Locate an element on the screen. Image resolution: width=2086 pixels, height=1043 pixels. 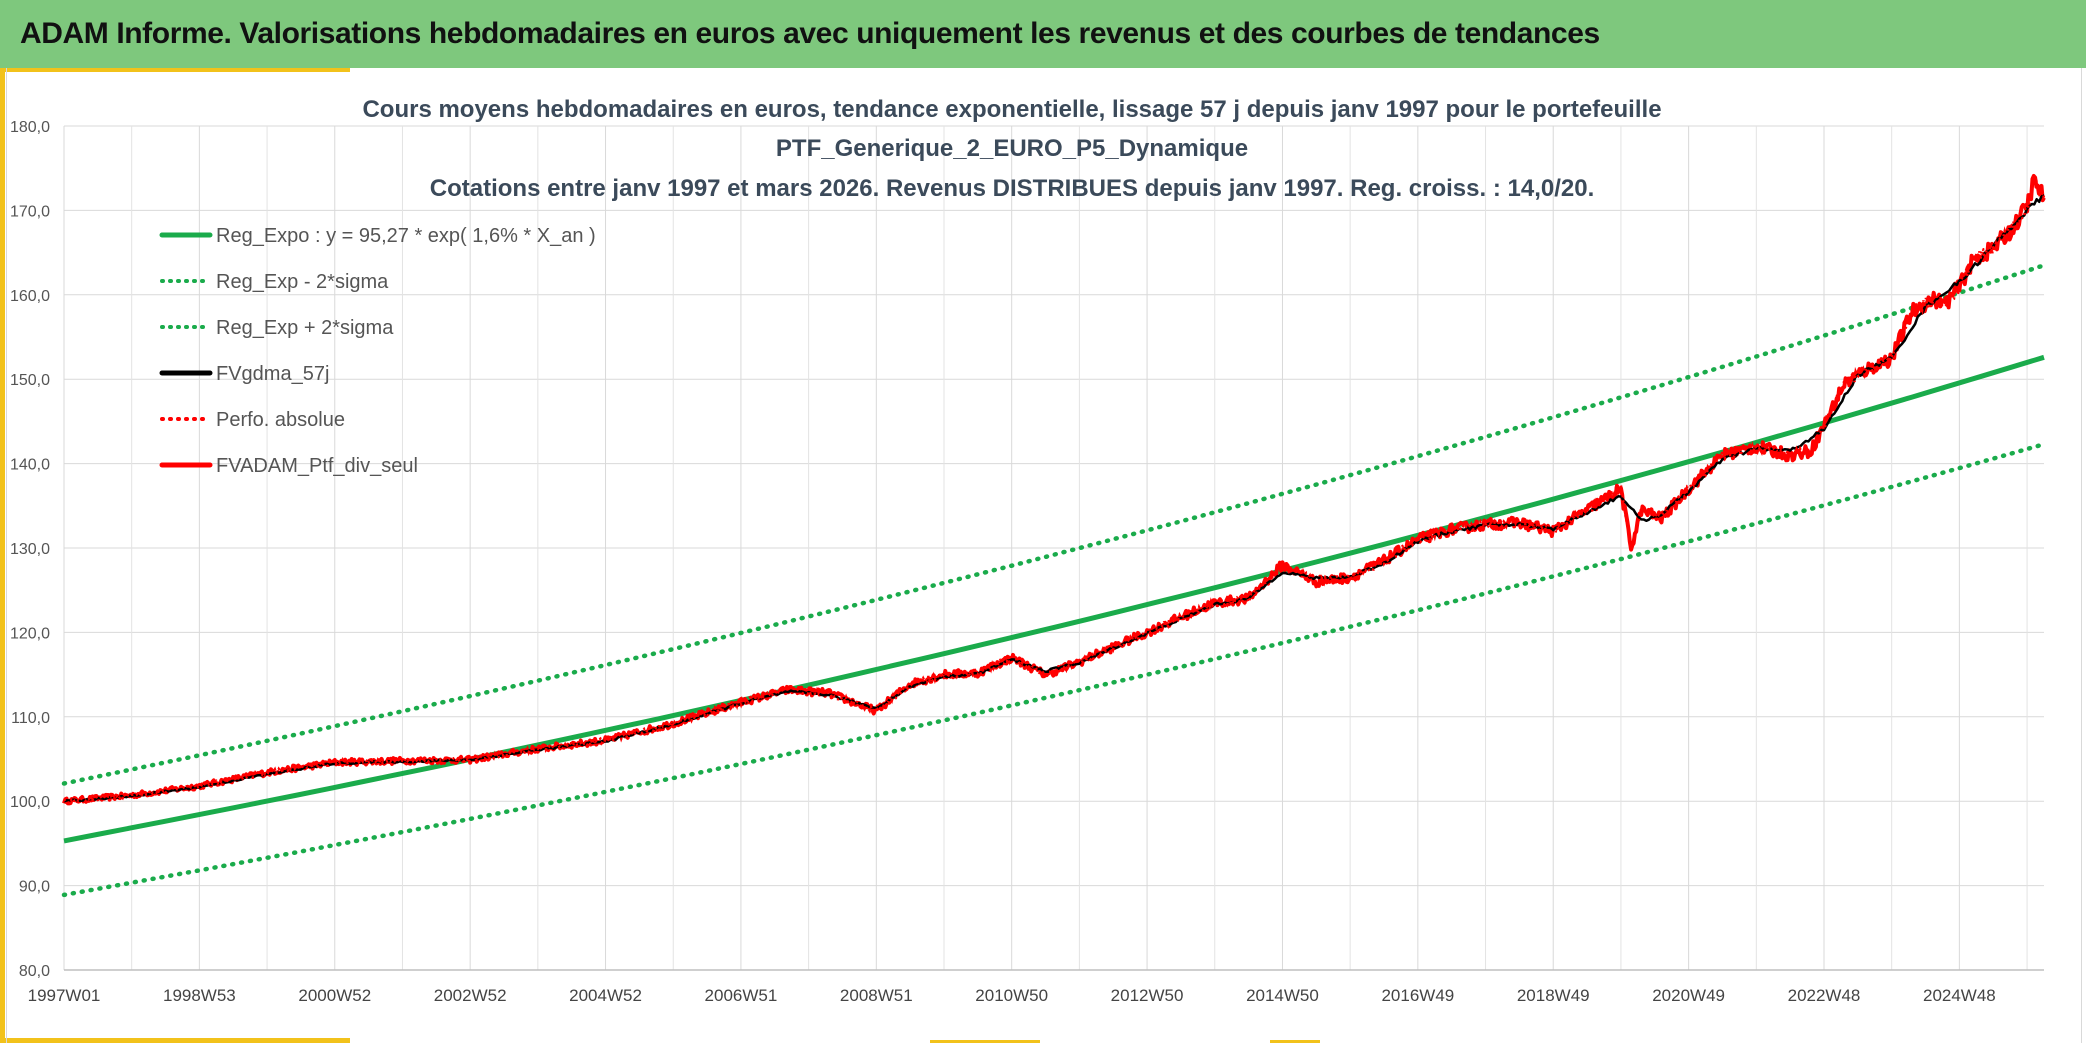
accent-bar-top is located at coordinates (175, 70).